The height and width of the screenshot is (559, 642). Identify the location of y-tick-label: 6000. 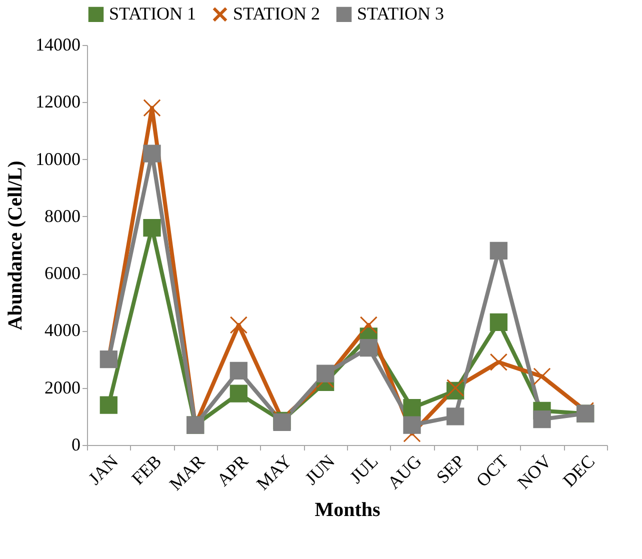
(62, 273).